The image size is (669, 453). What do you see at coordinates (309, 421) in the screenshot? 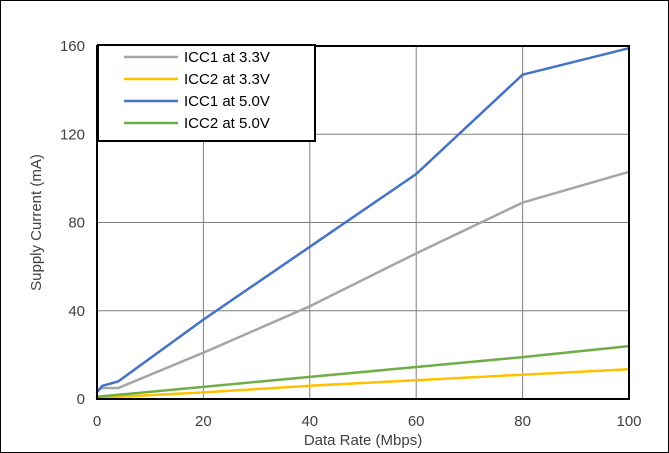
I see `x-tick-label: 40` at bounding box center [309, 421].